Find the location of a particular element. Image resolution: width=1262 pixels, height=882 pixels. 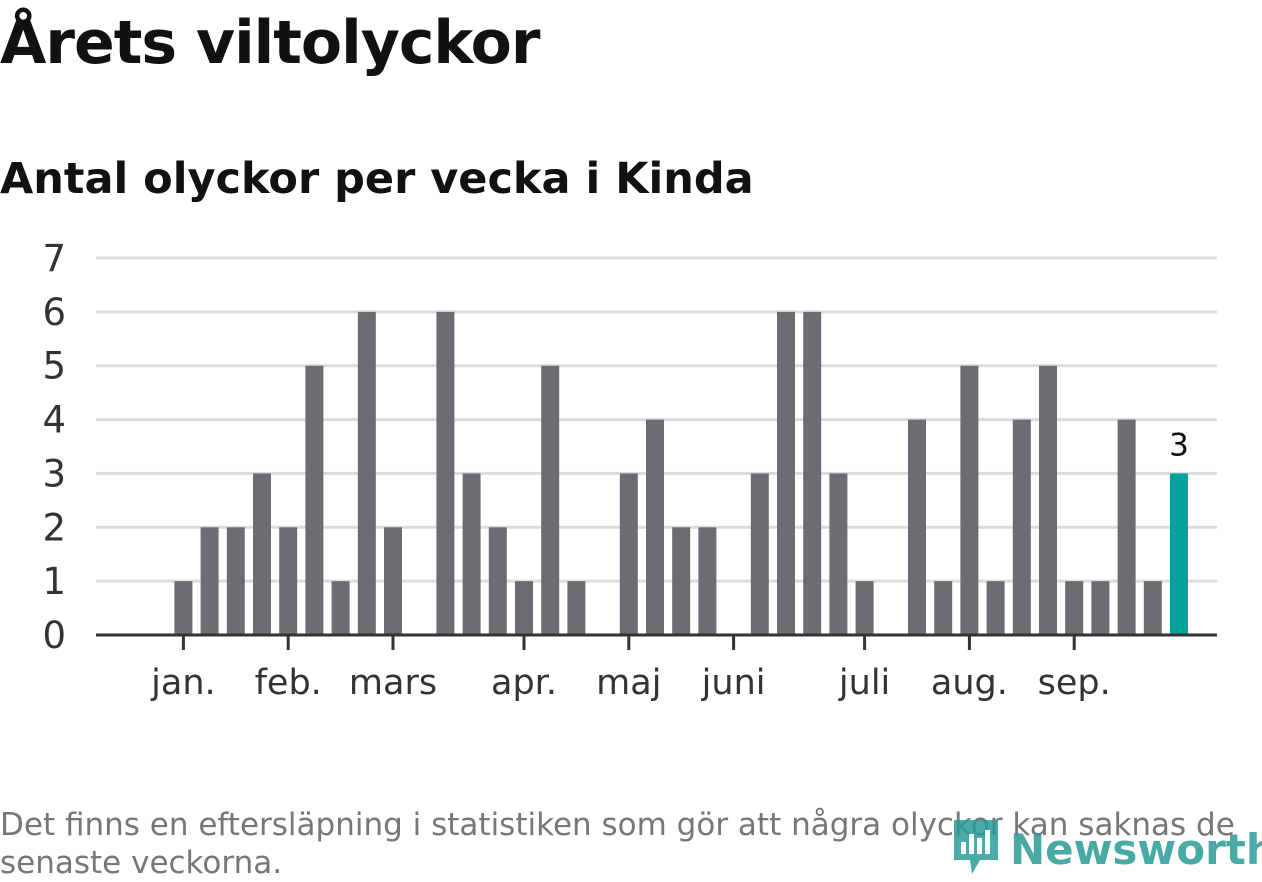

chart-subtitle: Antal olyckor per vecka i Kinda is located at coordinates (377, 179).